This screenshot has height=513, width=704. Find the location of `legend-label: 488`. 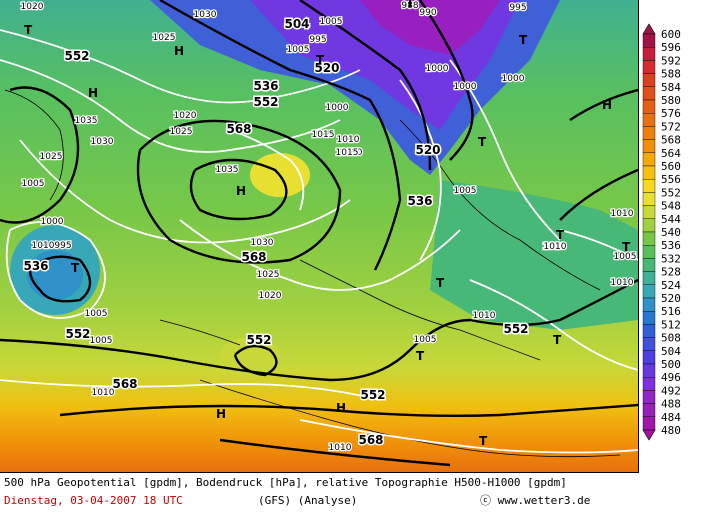

legend-label: 488 is located at coordinates (671, 404).